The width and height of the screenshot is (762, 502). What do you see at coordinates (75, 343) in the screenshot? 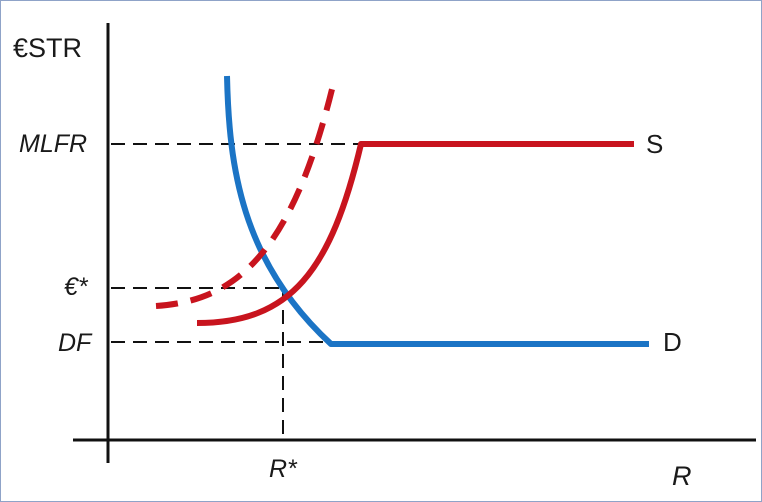
I see `df-tick-label: DF` at bounding box center [75, 343].